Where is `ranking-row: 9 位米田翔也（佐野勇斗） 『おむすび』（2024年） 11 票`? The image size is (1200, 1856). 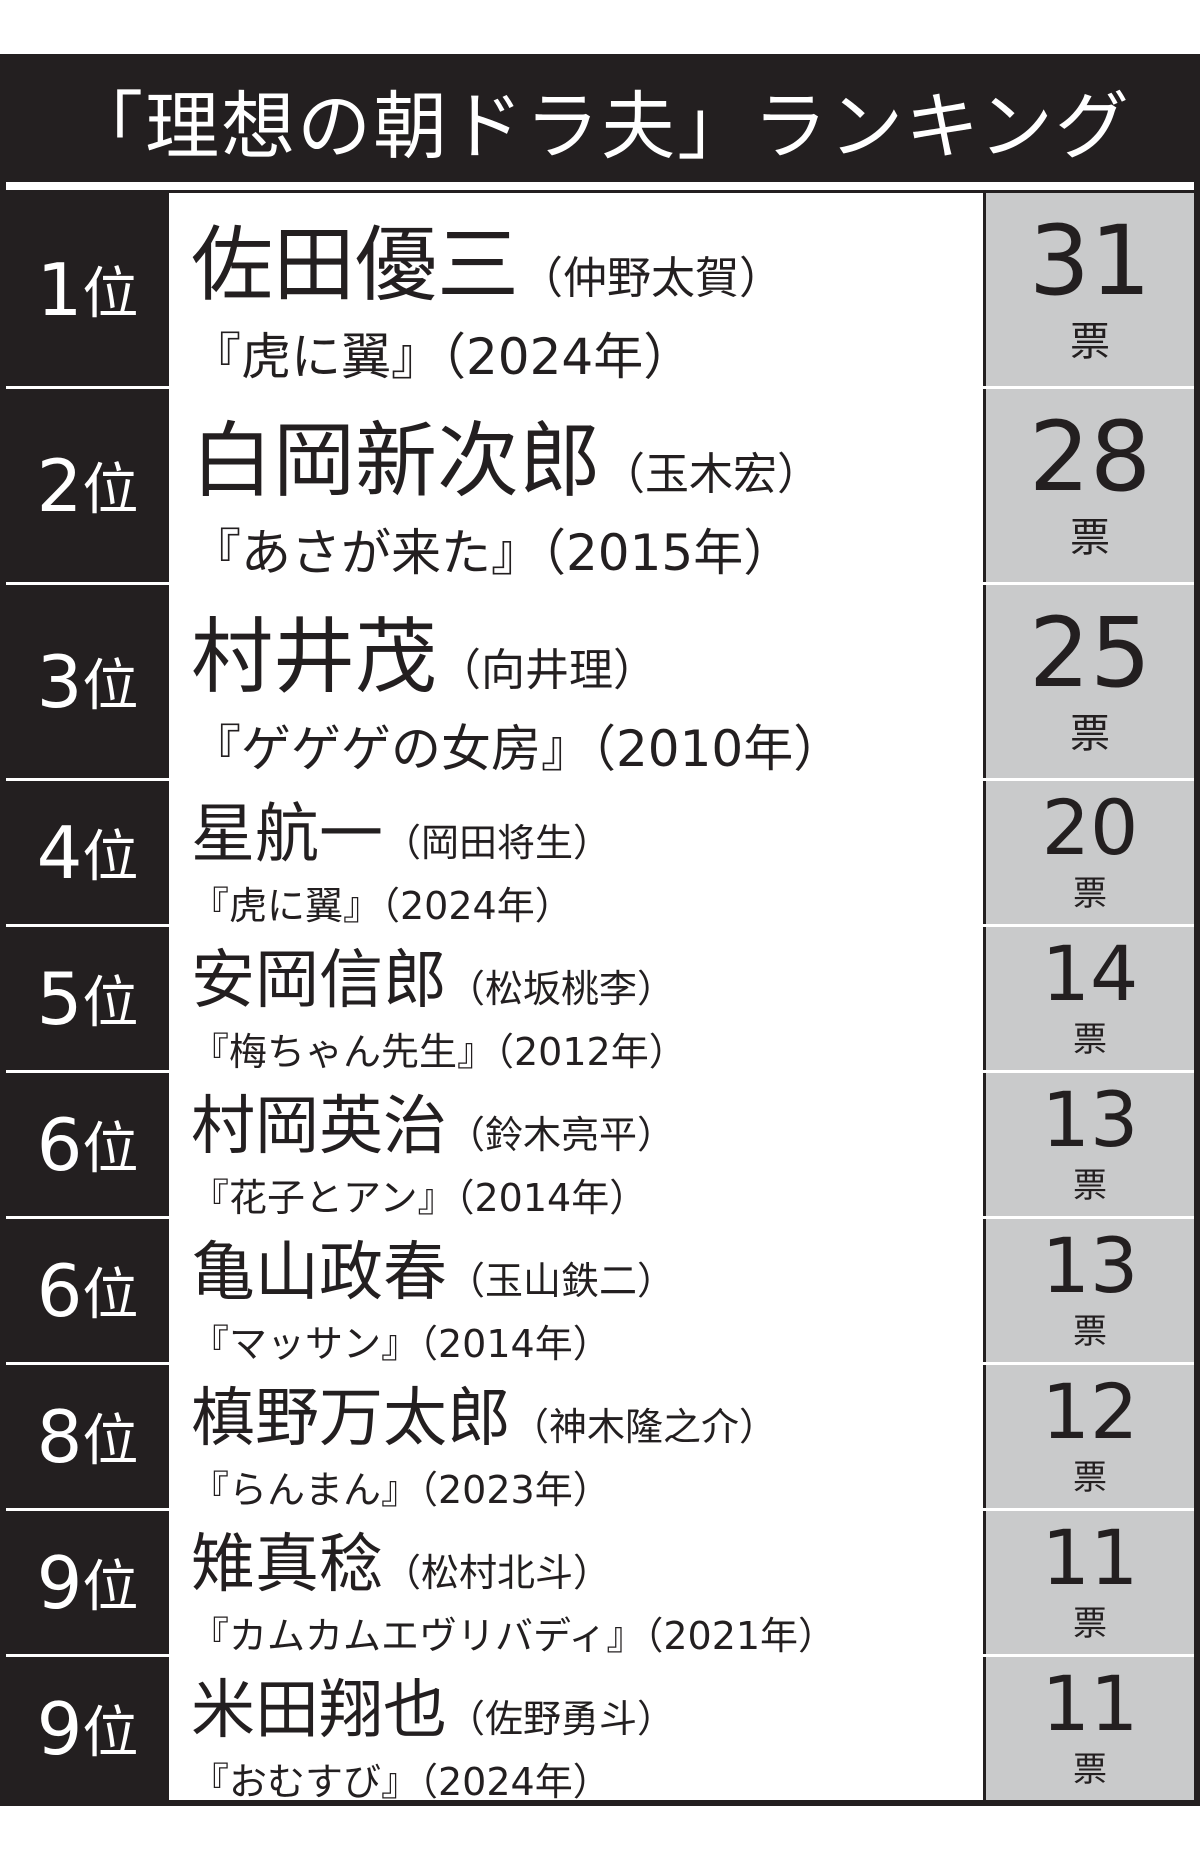
ranking-row: 9 位米田翔也（佐野勇斗） 『おむすび』（2024年） 11 票 is located at coordinates (600, 1729).